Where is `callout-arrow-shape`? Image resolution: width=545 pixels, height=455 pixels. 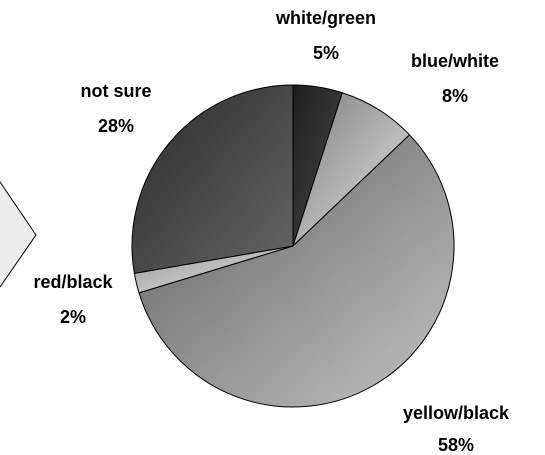
callout-arrow-shape is located at coordinates (18, 234).